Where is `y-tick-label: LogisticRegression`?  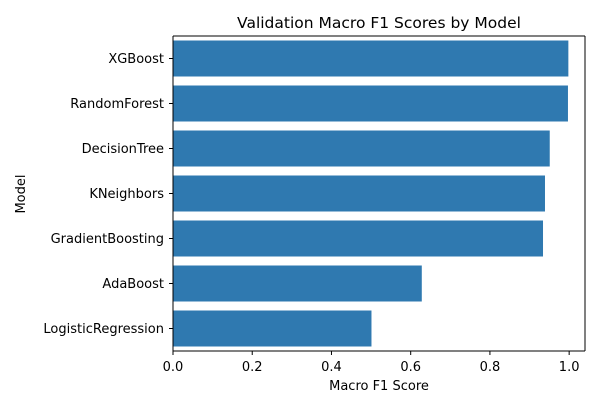 y-tick-label: LogisticRegression is located at coordinates (103, 329).